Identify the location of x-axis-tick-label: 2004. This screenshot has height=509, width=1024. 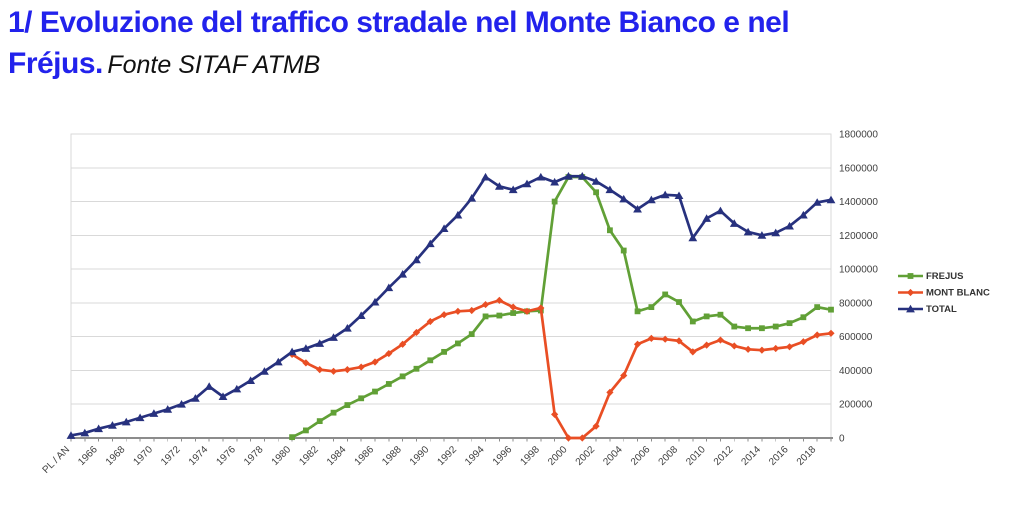
(613, 456).